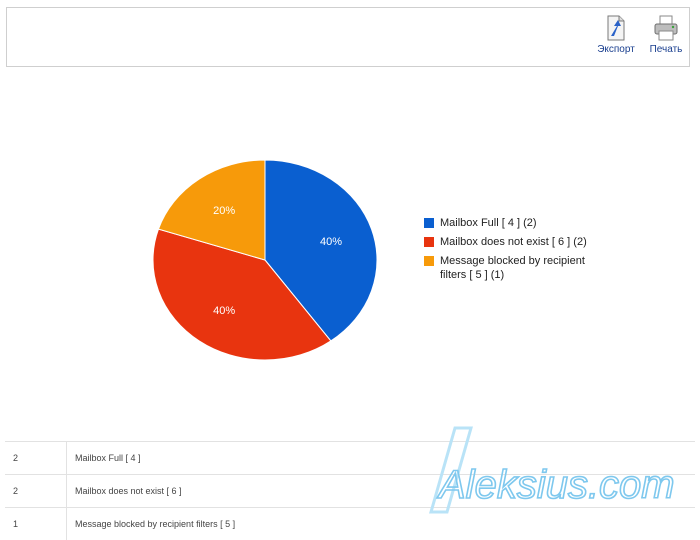 The width and height of the screenshot is (700, 540). Describe the element at coordinates (381, 491) in the screenshot. I see `table-cell-reason: Mailbox does not exist [ 6 ]` at that location.